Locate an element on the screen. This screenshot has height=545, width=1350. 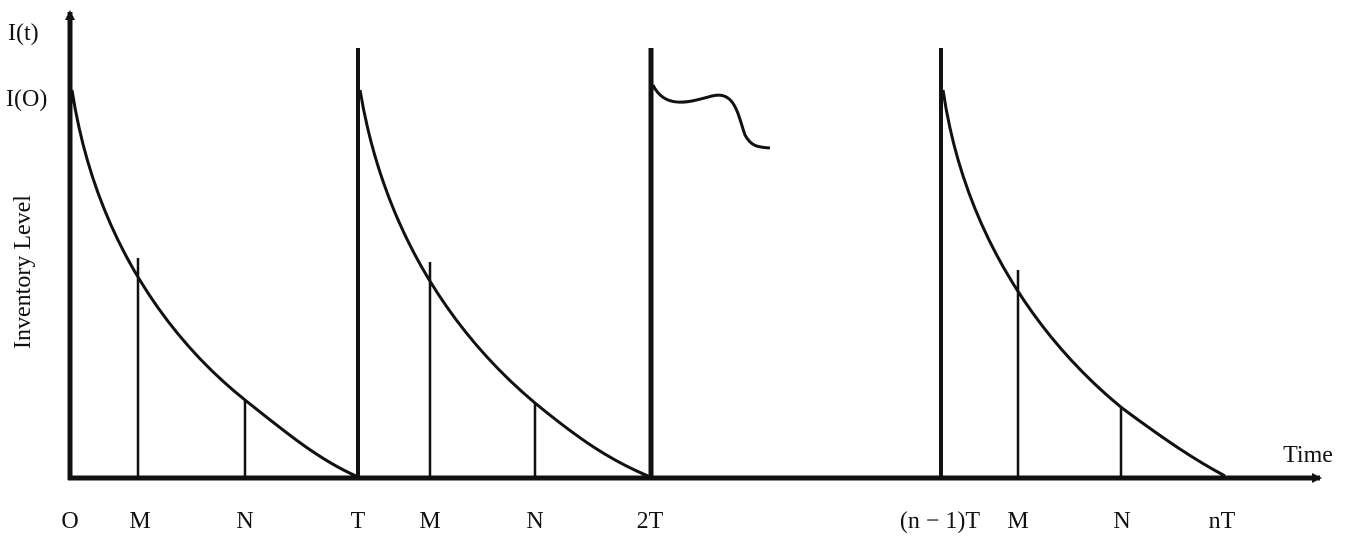
y-start-label: I(O) is located at coordinates (26, 99).